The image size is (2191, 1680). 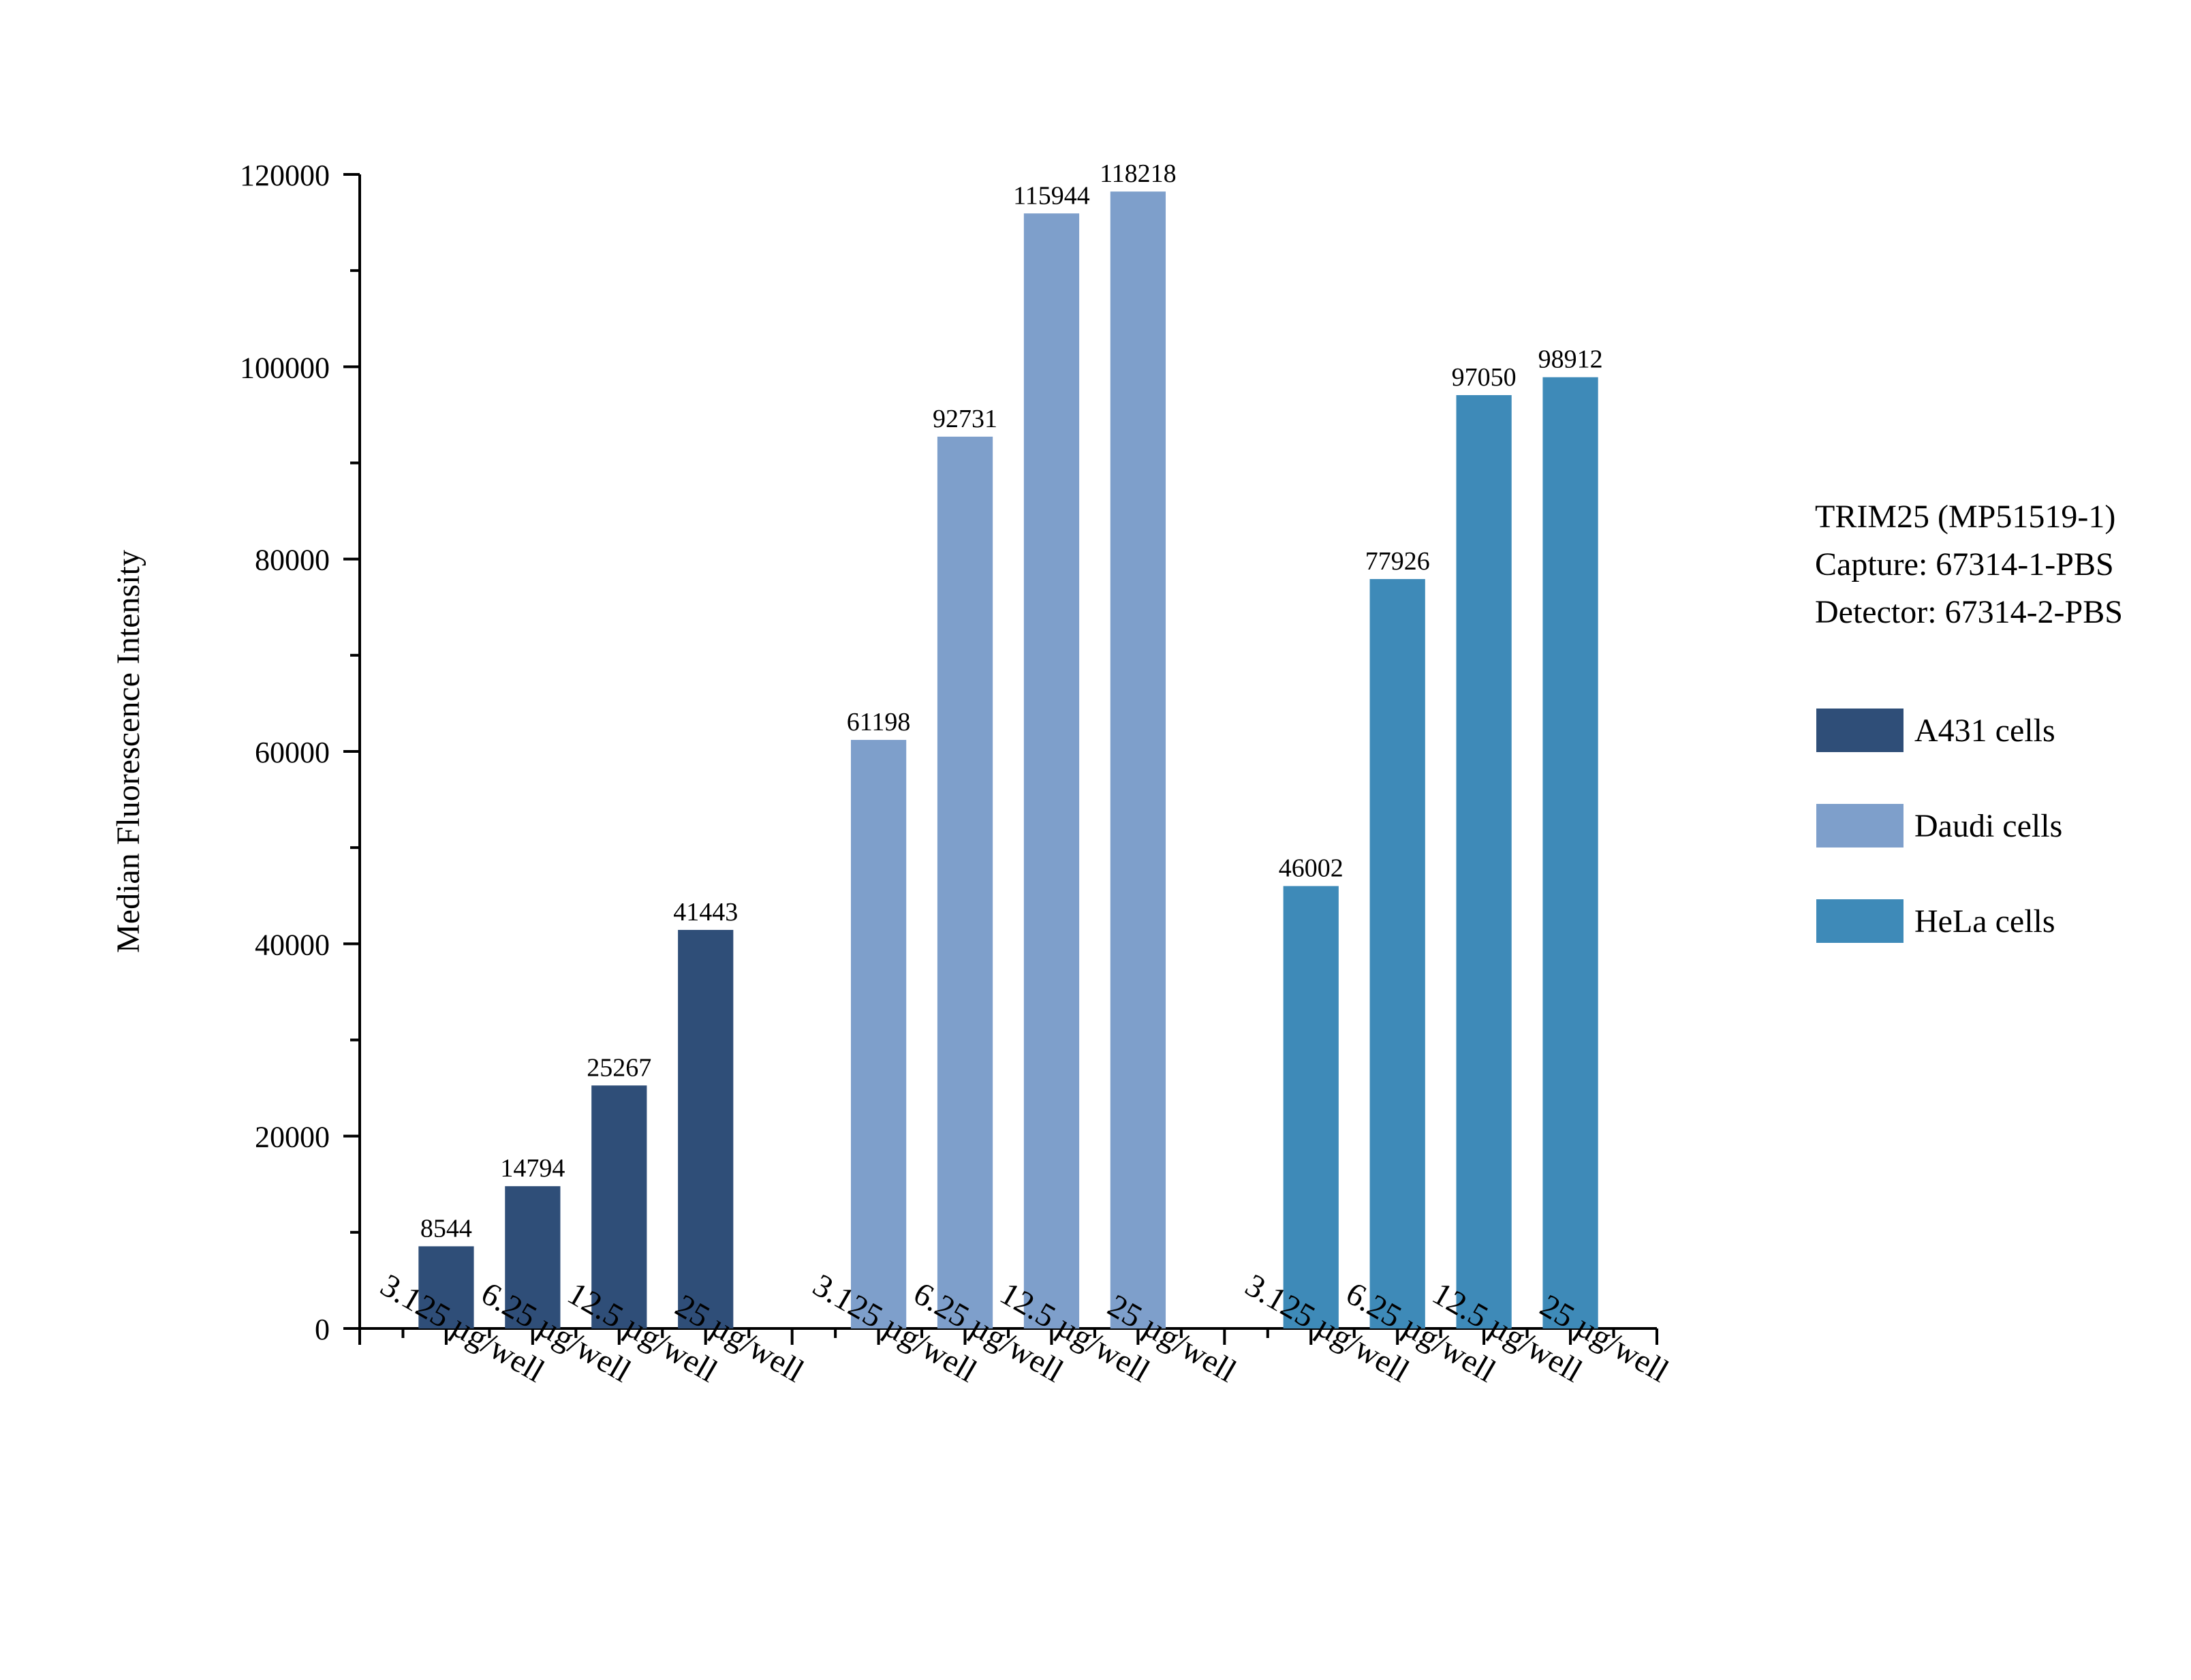 What do you see at coordinates (532, 1168) in the screenshot?
I see `bar-value-label: 14794` at bounding box center [532, 1168].